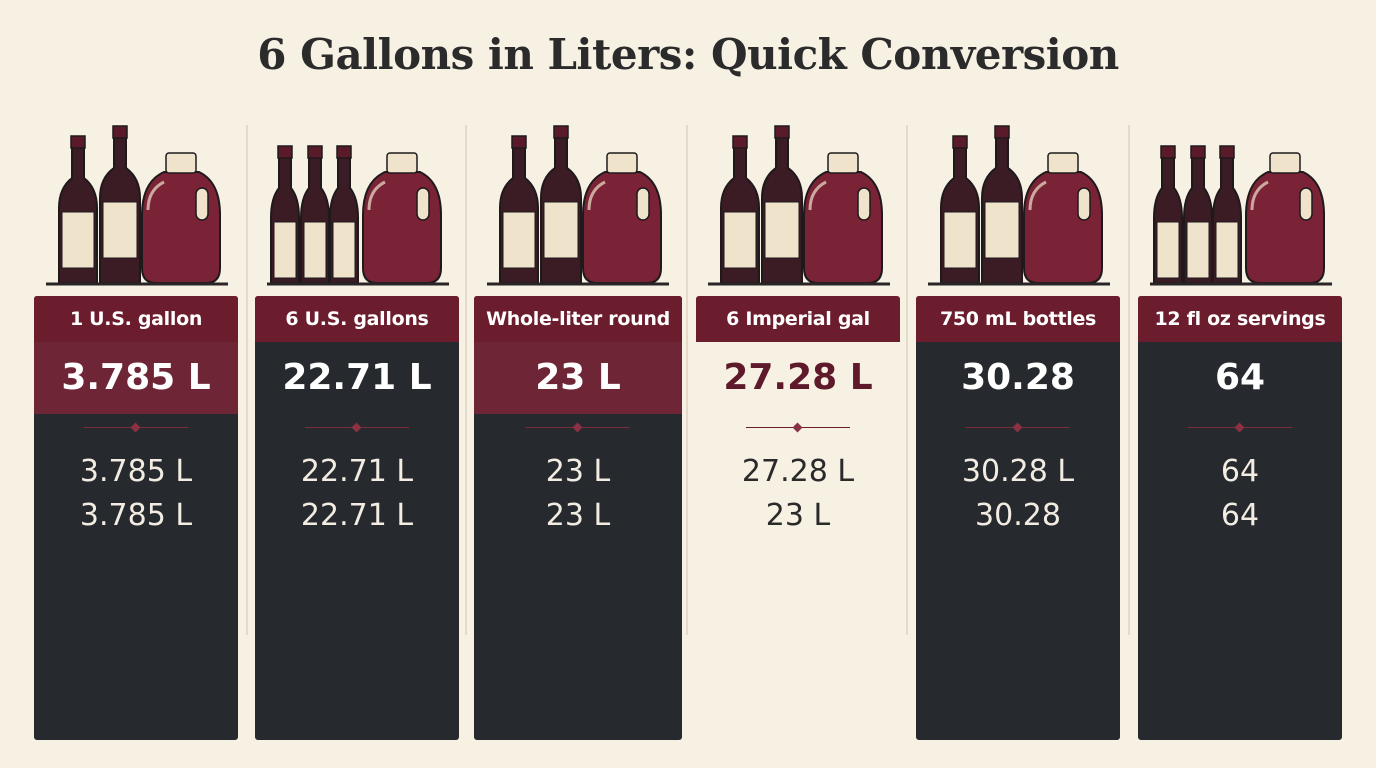 Image resolution: width=1376 pixels, height=768 pixels. Describe the element at coordinates (1018, 378) in the screenshot. I see `card-value: 30.28` at that location.